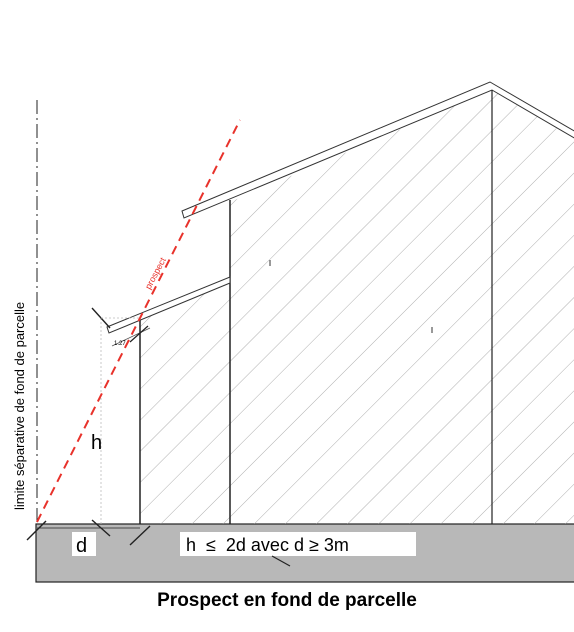  Describe the element at coordinates (287, 600) in the screenshot. I see `caption: Prospect en fond de parcelle` at that location.